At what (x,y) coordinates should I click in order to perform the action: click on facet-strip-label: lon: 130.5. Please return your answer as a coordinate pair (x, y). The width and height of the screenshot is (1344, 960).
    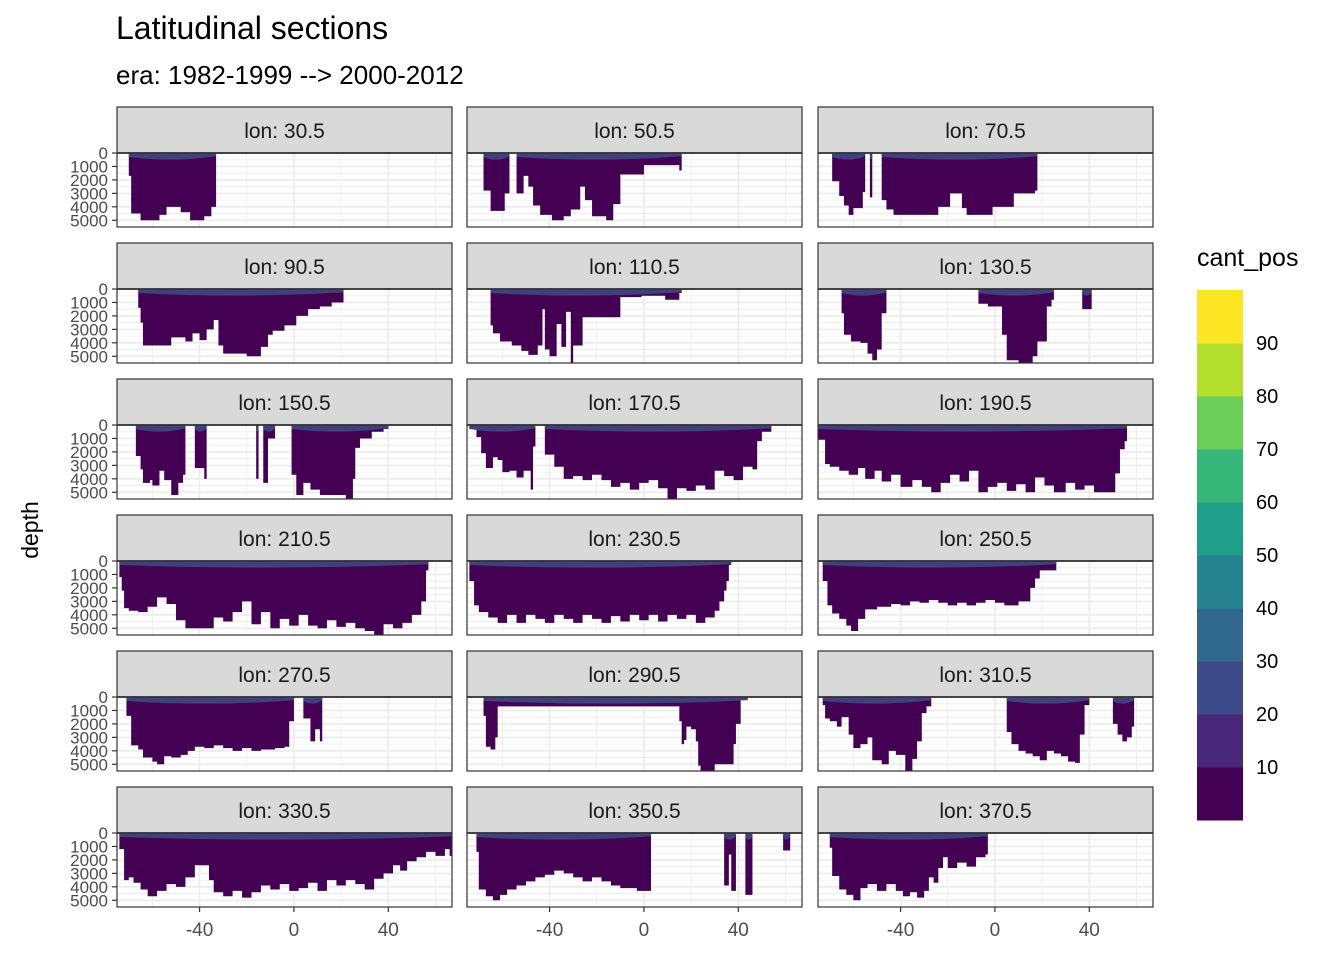
    Looking at the image, I should click on (985, 267).